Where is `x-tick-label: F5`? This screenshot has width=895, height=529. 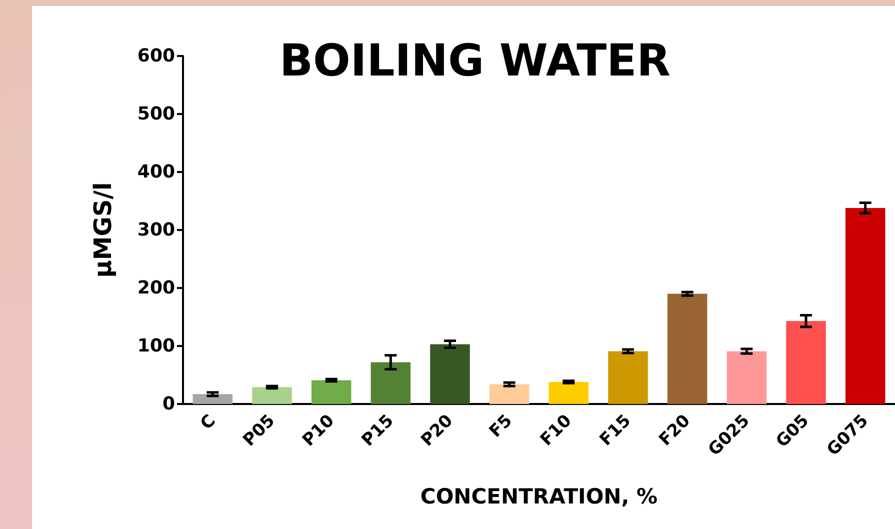 x-tick-label: F5 is located at coordinates (501, 426).